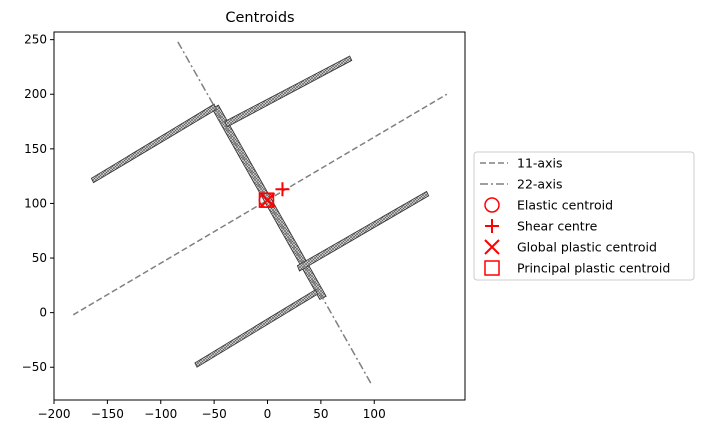  I want to click on legend-frame, so click(584, 216).